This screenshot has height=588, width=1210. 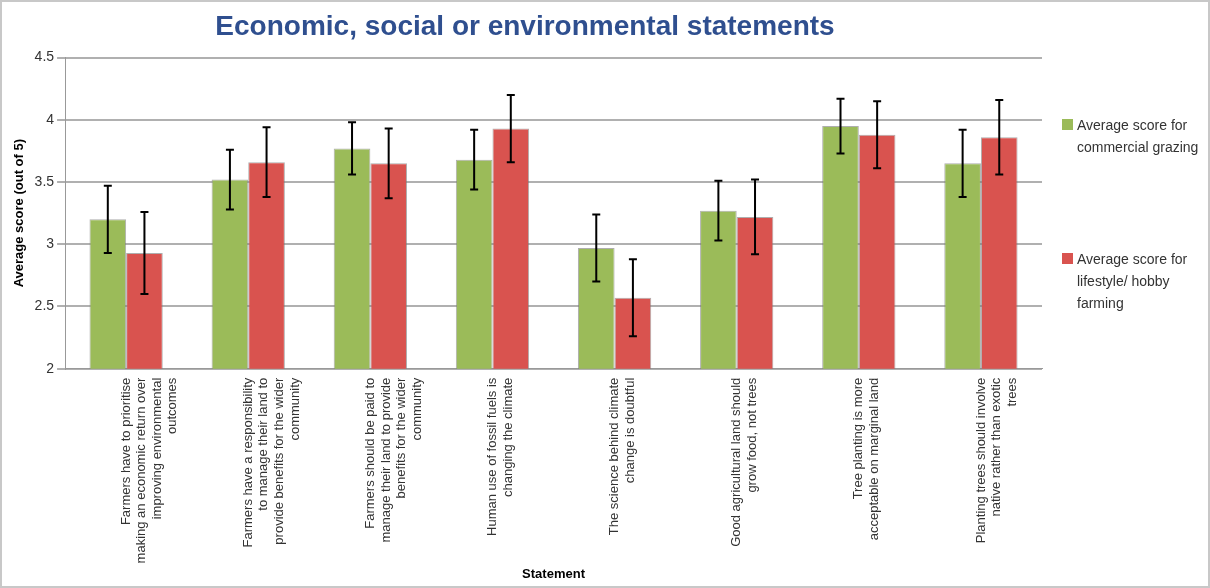 What do you see at coordinates (392, 460) in the screenshot?
I see `x-tick-label: Farmers should be paid to manage their land to provide benefits for the wider community` at bounding box center [392, 460].